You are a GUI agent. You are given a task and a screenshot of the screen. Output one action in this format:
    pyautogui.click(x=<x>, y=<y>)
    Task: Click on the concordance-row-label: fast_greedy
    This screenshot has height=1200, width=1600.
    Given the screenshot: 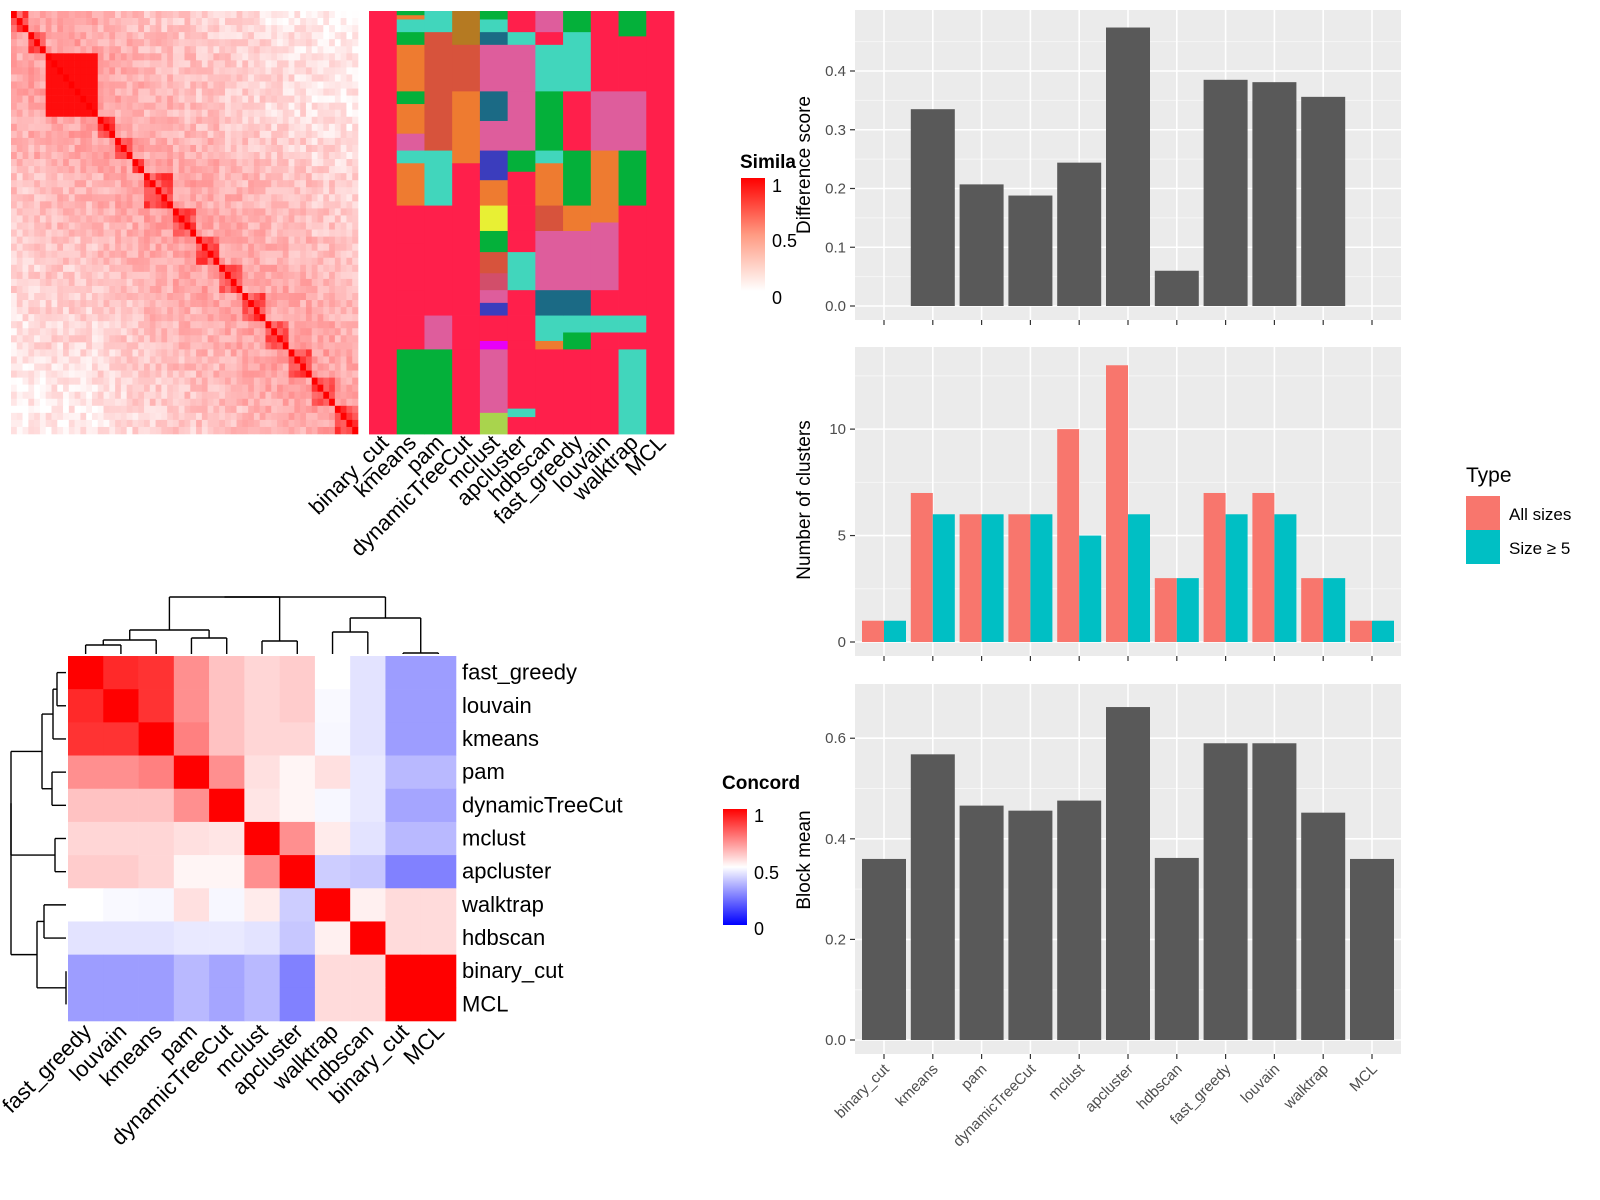 What is the action you would take?
    pyautogui.click(x=519, y=672)
    